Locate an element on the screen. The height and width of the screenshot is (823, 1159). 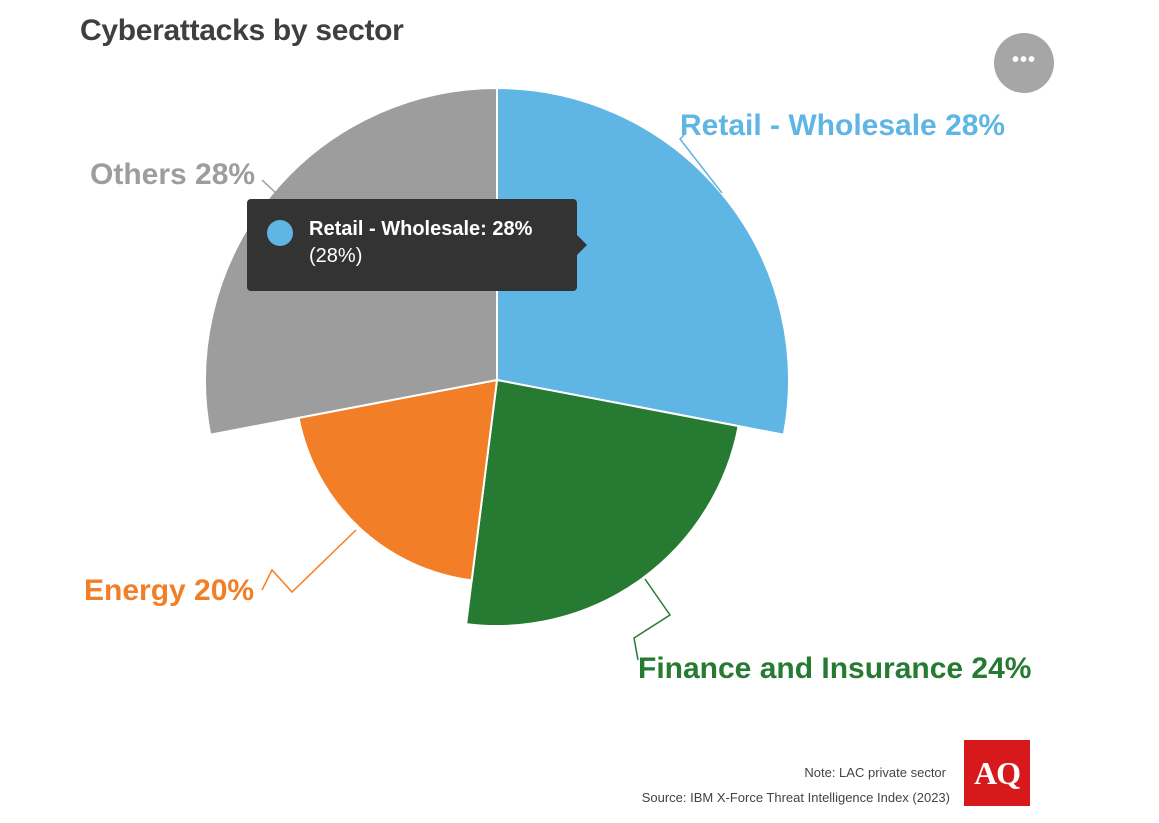
more-horizontal-icon: ••• is located at coordinates (1023, 60).